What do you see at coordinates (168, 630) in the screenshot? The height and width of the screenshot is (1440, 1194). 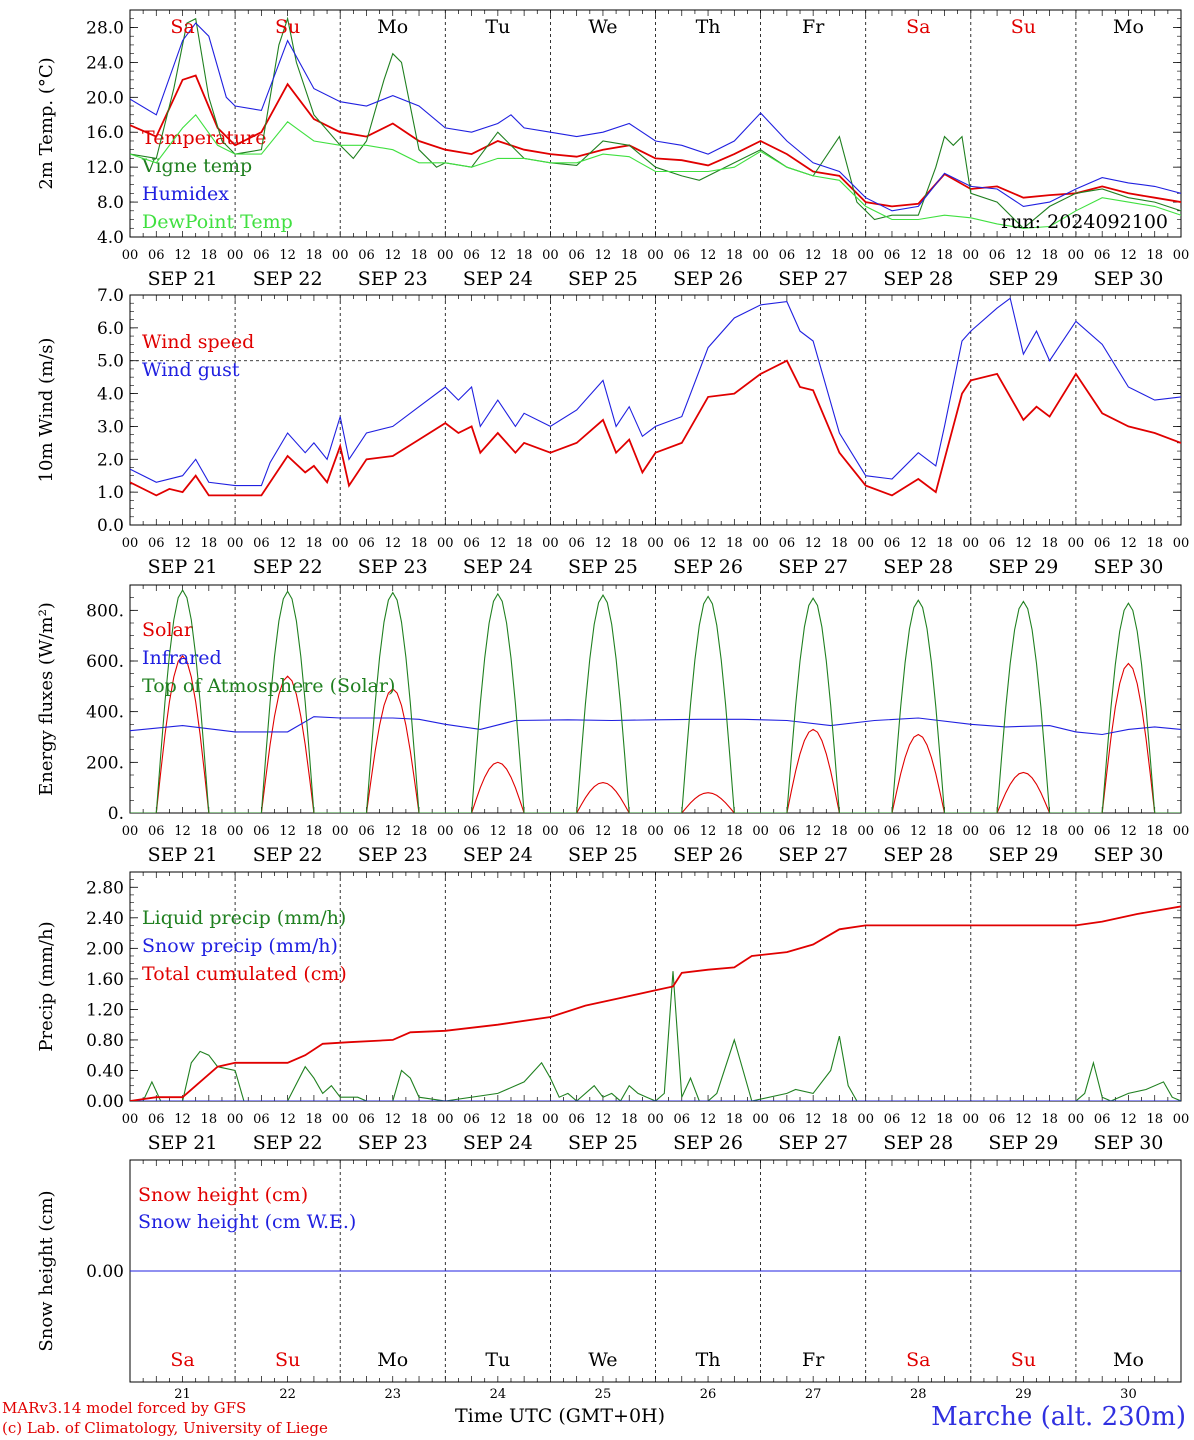 I see `legend-entry: Solar` at bounding box center [168, 630].